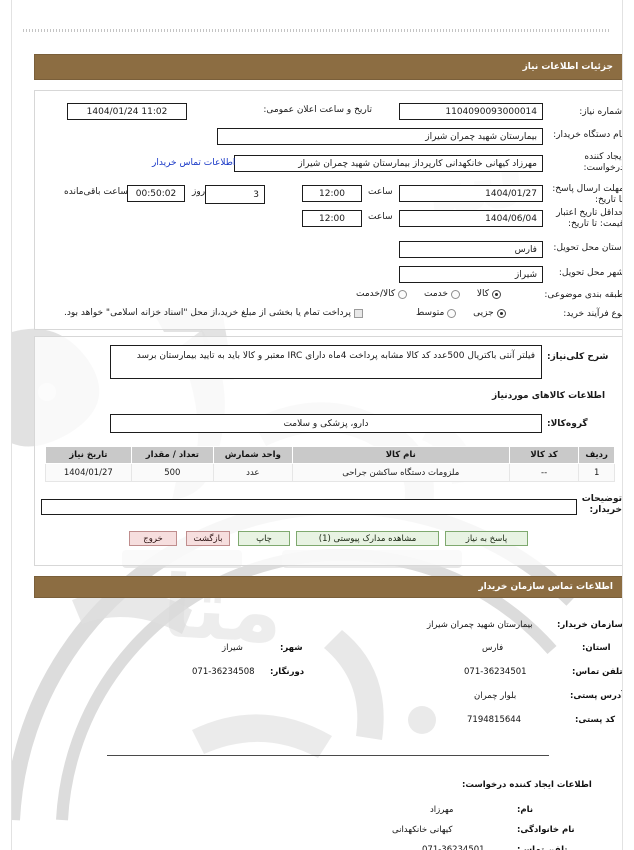 The height and width of the screenshot is (850, 634). I want to click on section-header-need-details: جزئیات اطلاعات نیاز, so click(328, 67).